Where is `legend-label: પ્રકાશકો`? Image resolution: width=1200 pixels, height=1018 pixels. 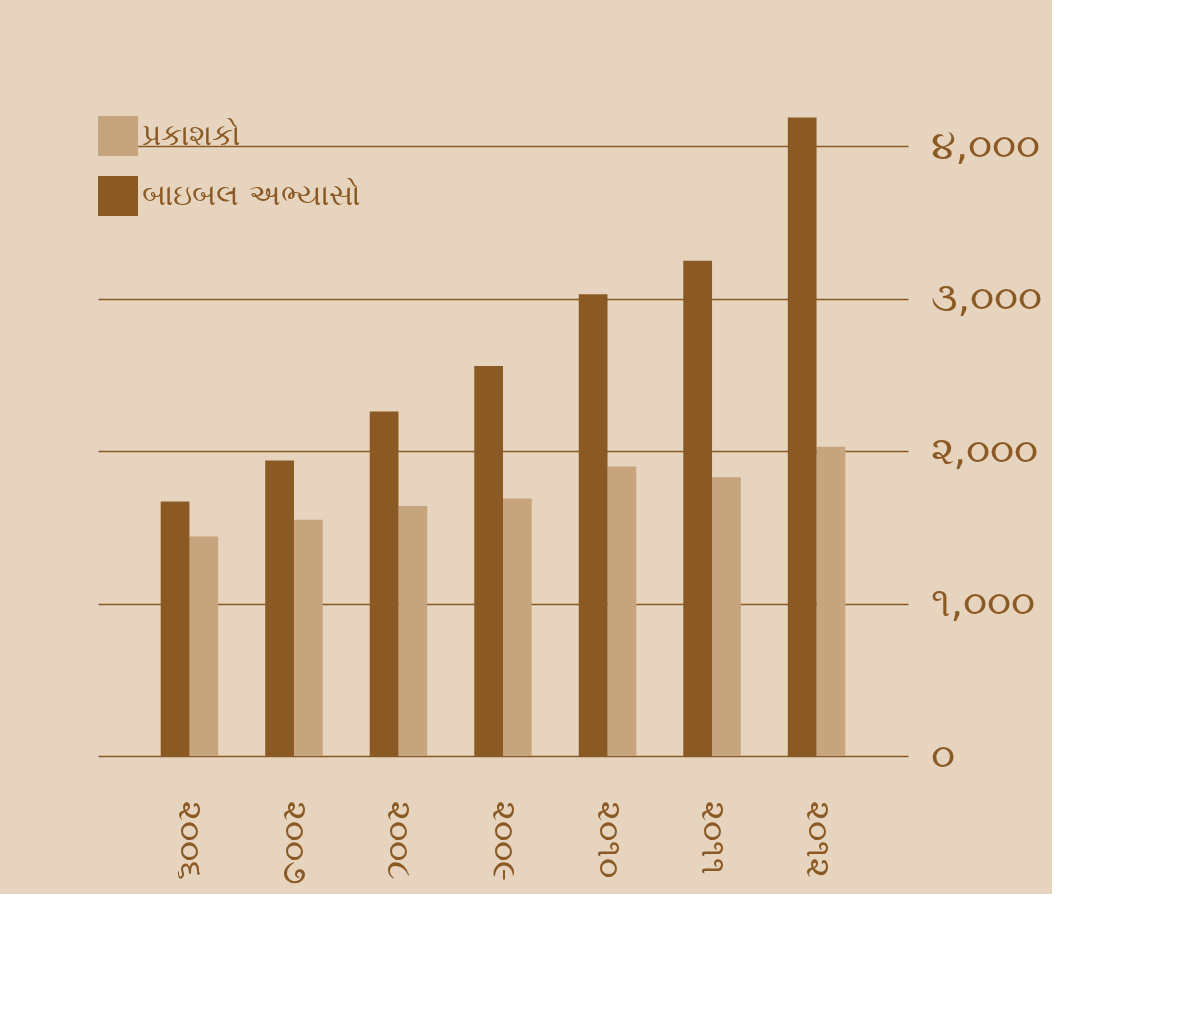
legend-label: પ્રકાશકો is located at coordinates (191, 134).